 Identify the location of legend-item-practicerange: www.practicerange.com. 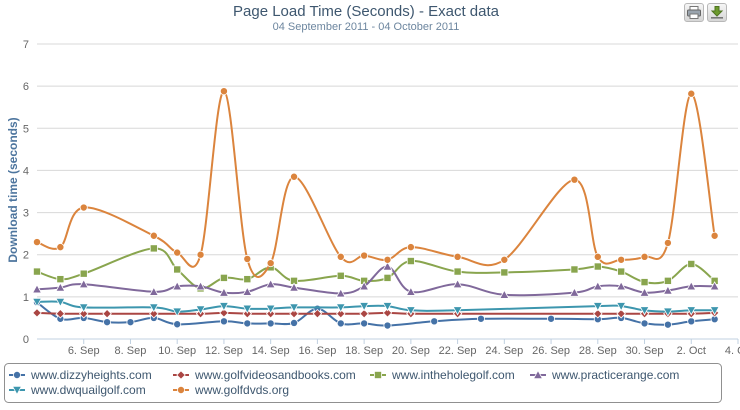
(604, 375).